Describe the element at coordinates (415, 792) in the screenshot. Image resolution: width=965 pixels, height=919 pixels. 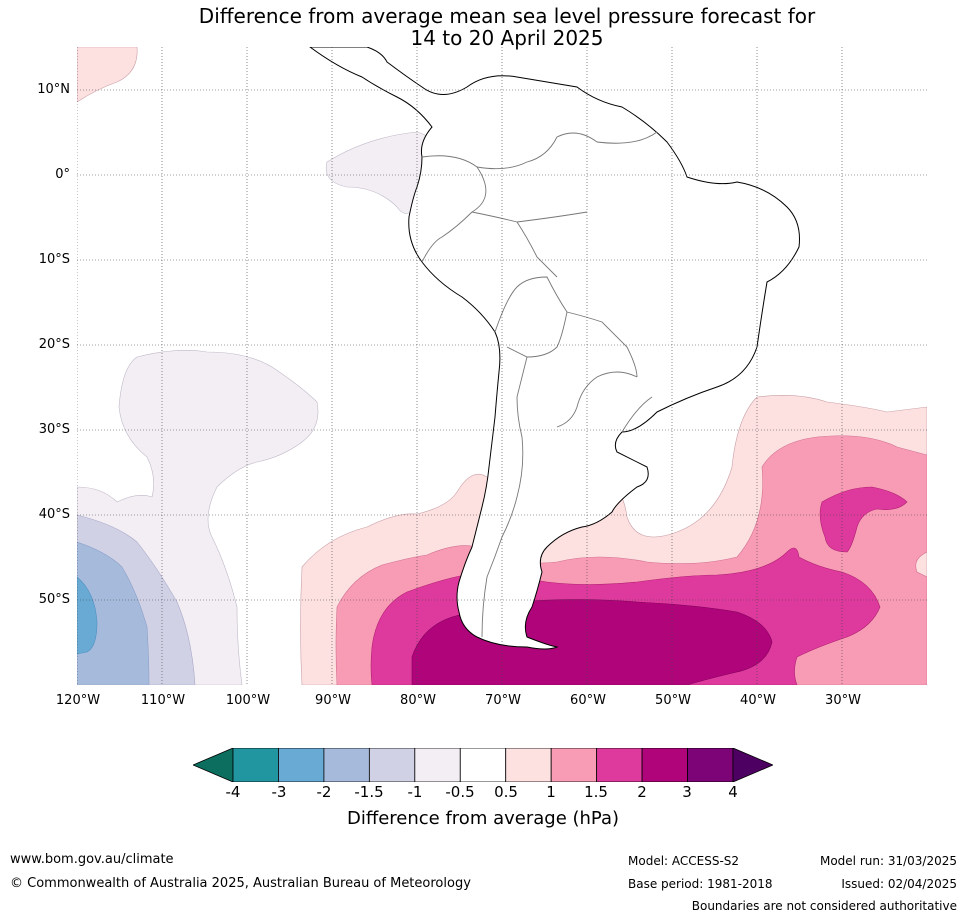
I see `colorbar-tick: -1` at that location.